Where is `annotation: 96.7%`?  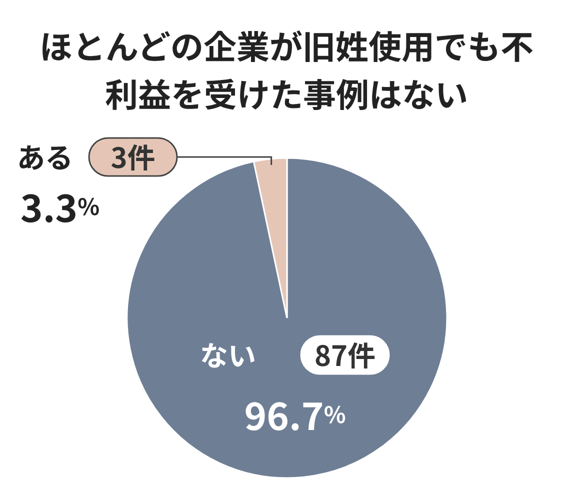
annotation: 96.7% is located at coordinates (295, 413).